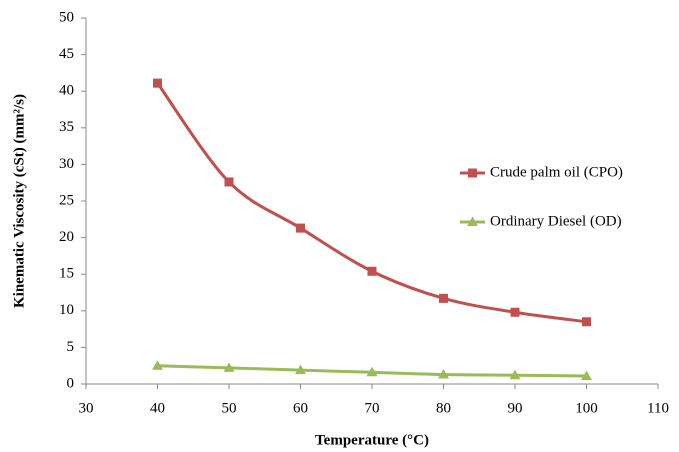 This screenshot has height=452, width=679. What do you see at coordinates (586, 408) in the screenshot?
I see `x-tick-label: 100` at bounding box center [586, 408].